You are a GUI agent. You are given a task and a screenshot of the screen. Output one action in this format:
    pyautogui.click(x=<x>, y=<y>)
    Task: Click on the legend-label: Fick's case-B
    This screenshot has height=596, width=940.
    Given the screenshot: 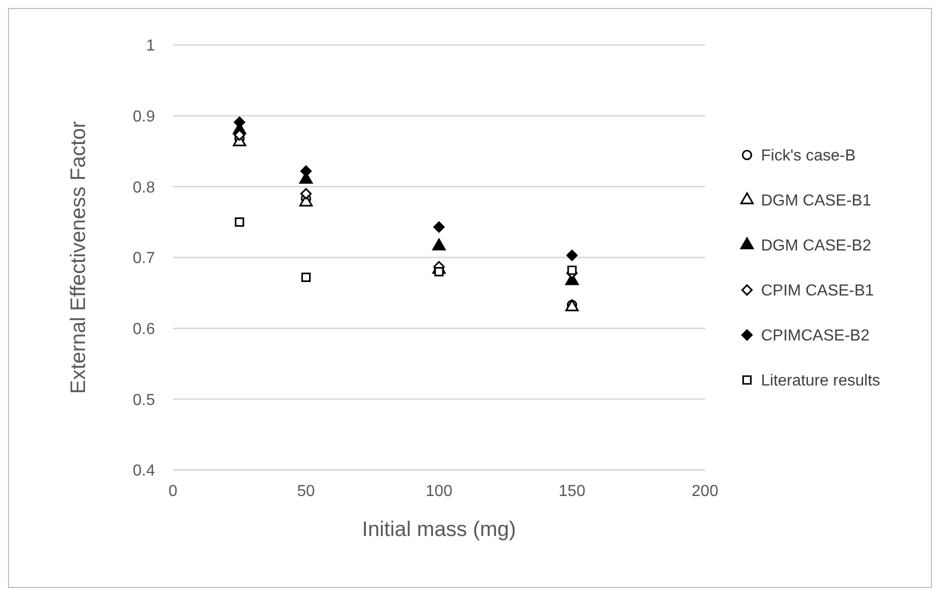 What is the action you would take?
    pyautogui.click(x=808, y=156)
    